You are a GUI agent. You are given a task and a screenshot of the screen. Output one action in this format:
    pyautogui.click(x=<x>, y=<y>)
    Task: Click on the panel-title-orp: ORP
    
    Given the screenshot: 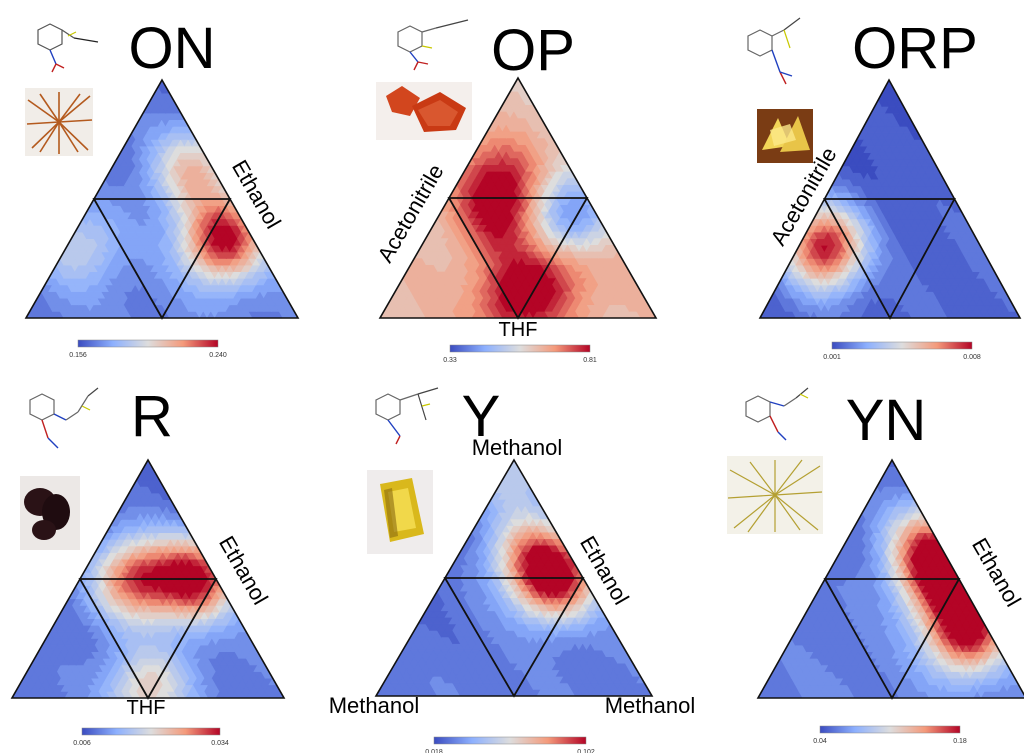 What is the action you would take?
    pyautogui.click(x=915, y=48)
    